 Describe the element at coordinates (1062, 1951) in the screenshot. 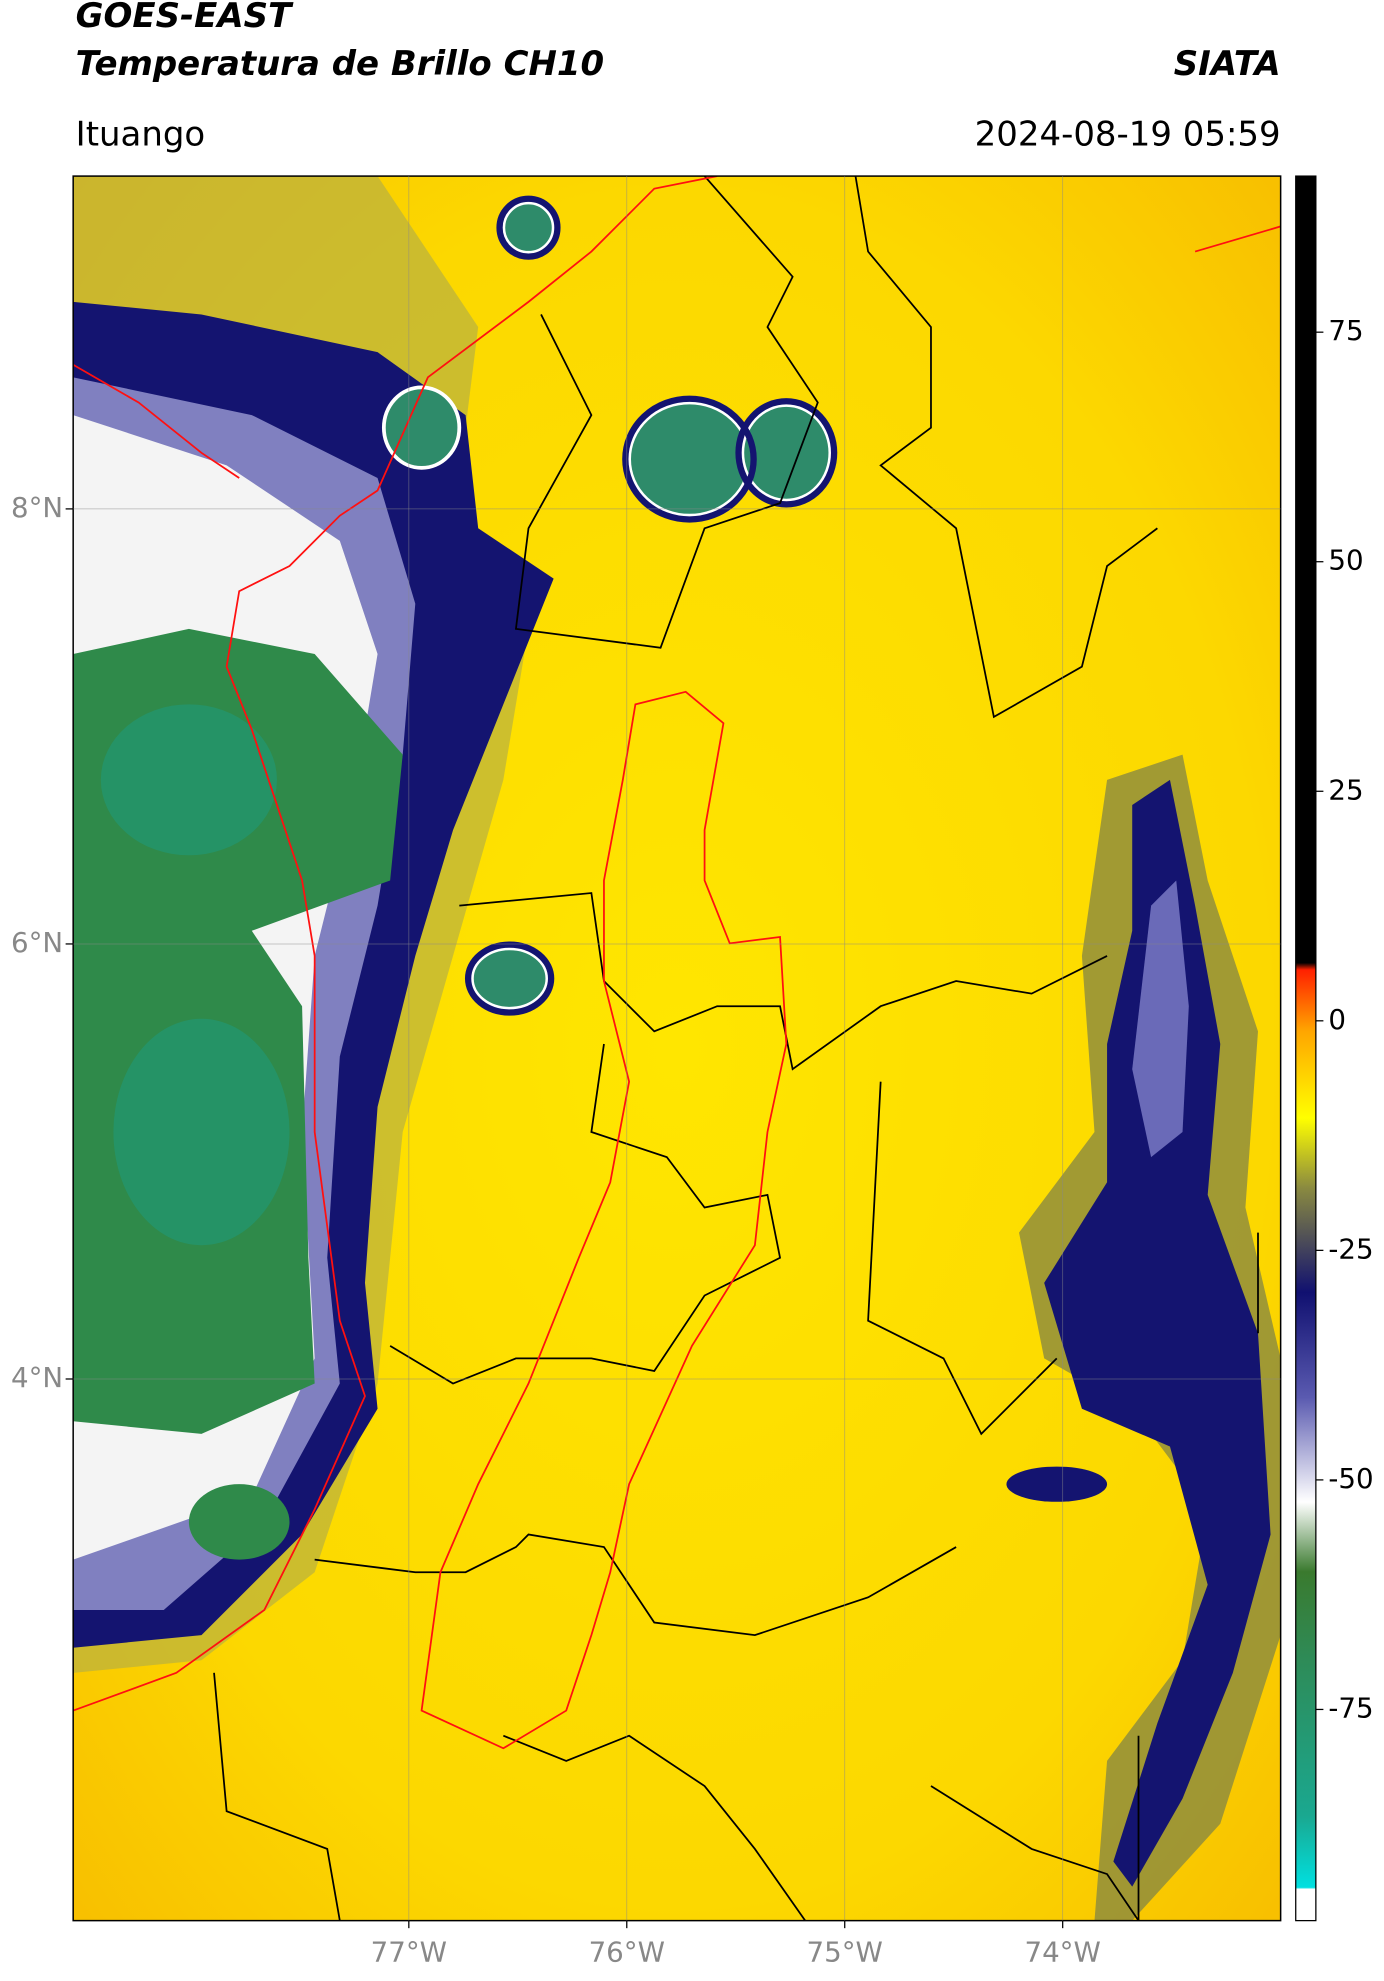

I see `x-tick-label: 74°W` at that location.